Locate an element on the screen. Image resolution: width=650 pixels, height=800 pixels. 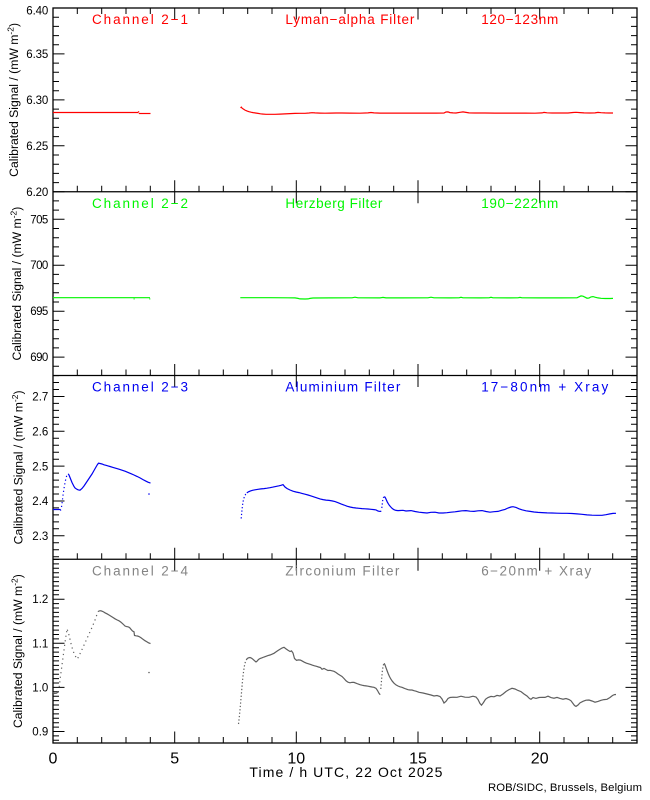
svg-text: 15 is located at coordinates (418, 759).